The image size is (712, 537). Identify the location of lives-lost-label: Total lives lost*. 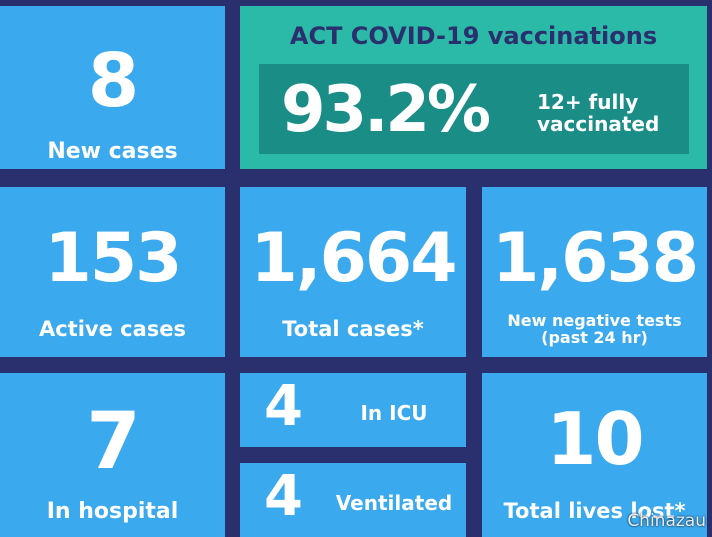
(594, 511).